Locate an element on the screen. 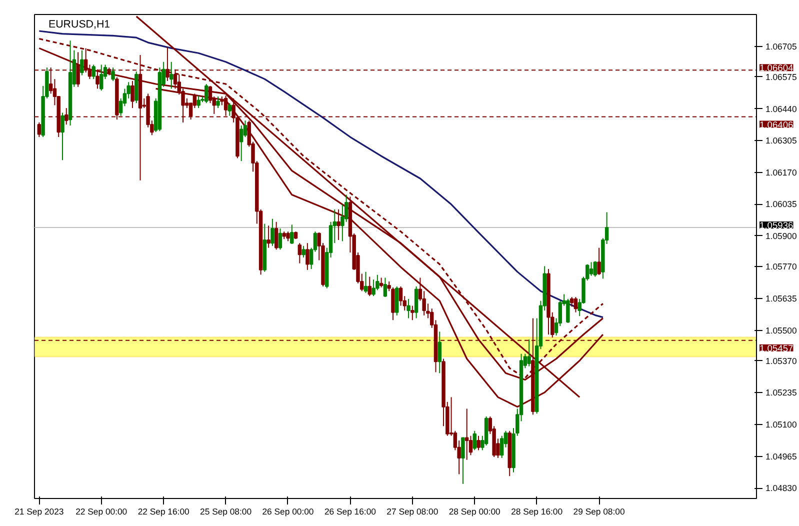 The image size is (799, 526). y-tick-label: 1.04965 is located at coordinates (781, 456).